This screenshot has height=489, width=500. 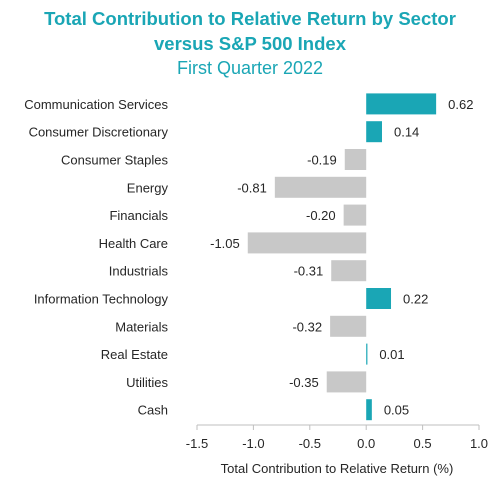 I want to click on category-label: Consumer Staples, so click(x=114, y=160).